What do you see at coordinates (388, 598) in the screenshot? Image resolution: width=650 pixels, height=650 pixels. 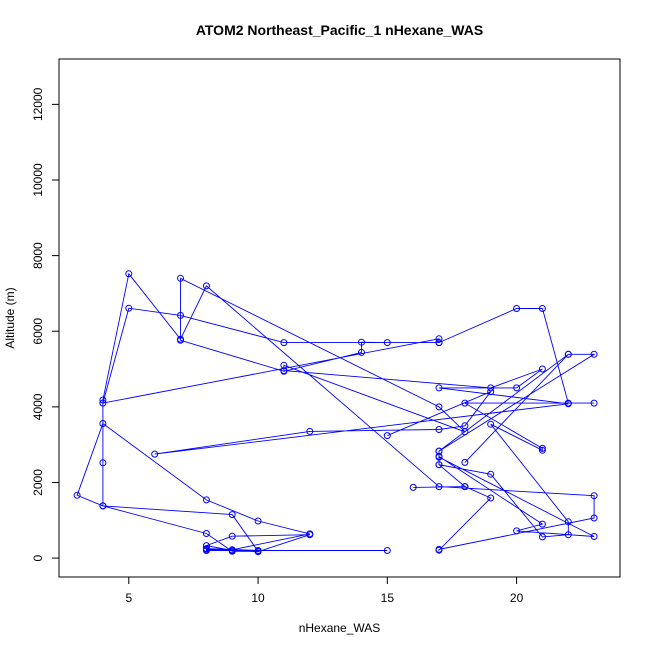 I see `x-tick-label: 15` at bounding box center [388, 598].